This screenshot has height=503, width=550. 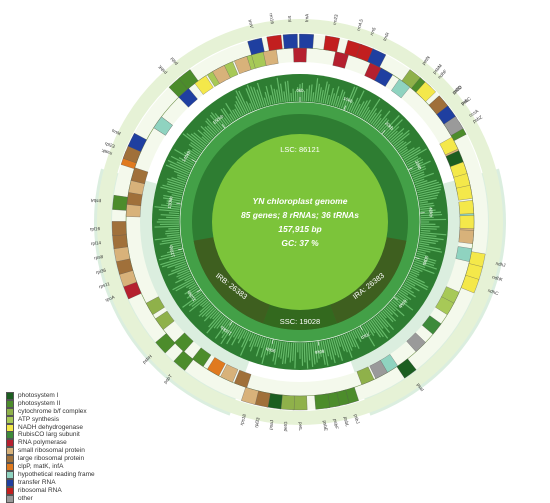 I want to click on legend-item: RNA polymerase, so click(x=91, y=443).